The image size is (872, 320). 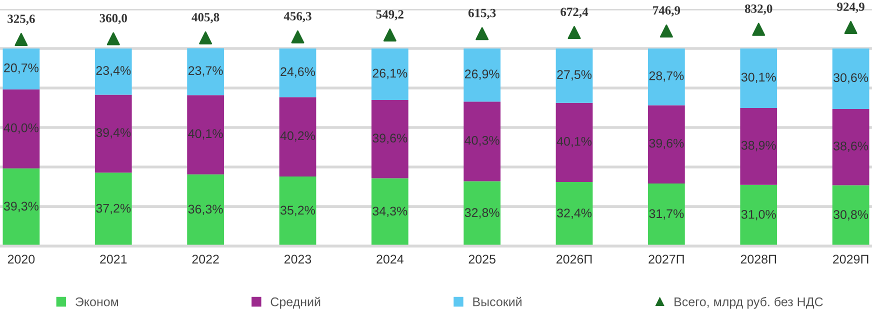 What do you see at coordinates (206, 18) in the screenshot?
I see `data-label: 405,8` at bounding box center [206, 18].